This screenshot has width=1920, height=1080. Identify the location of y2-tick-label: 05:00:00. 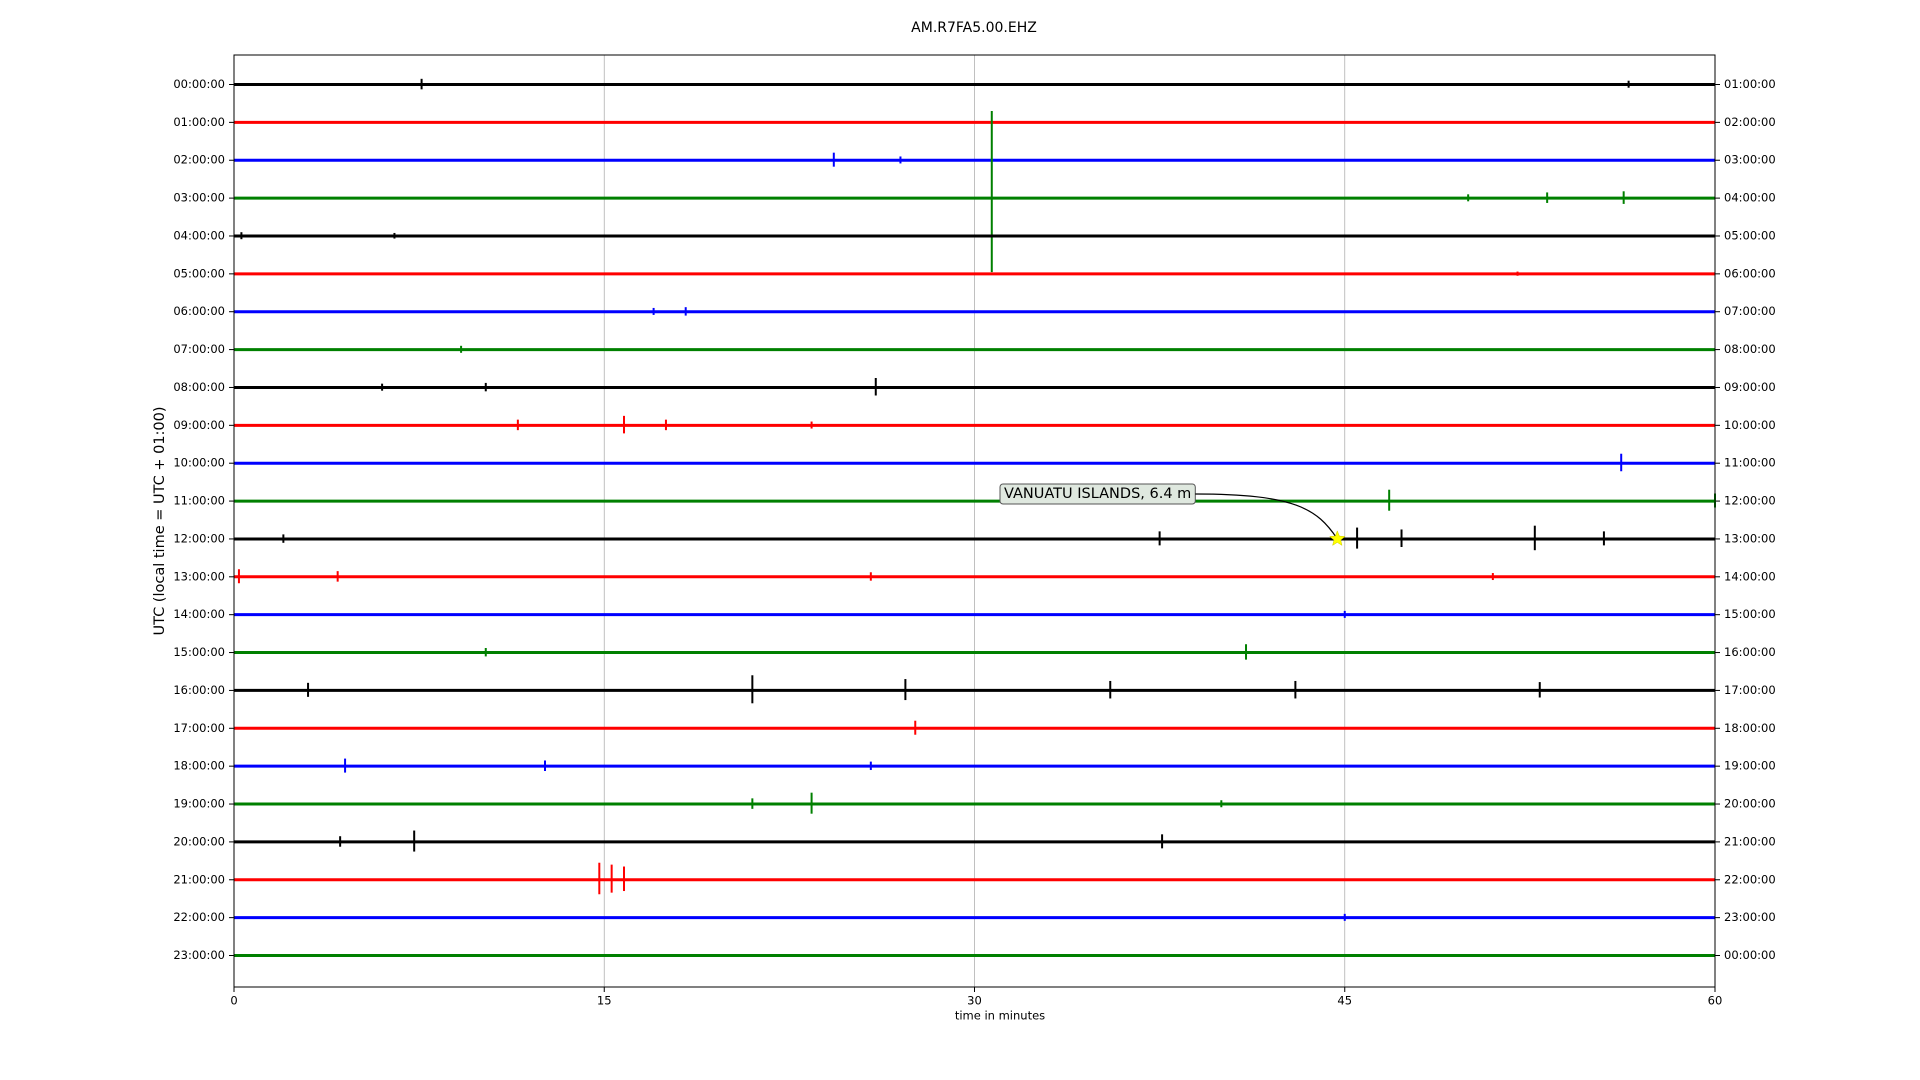
(1750, 235).